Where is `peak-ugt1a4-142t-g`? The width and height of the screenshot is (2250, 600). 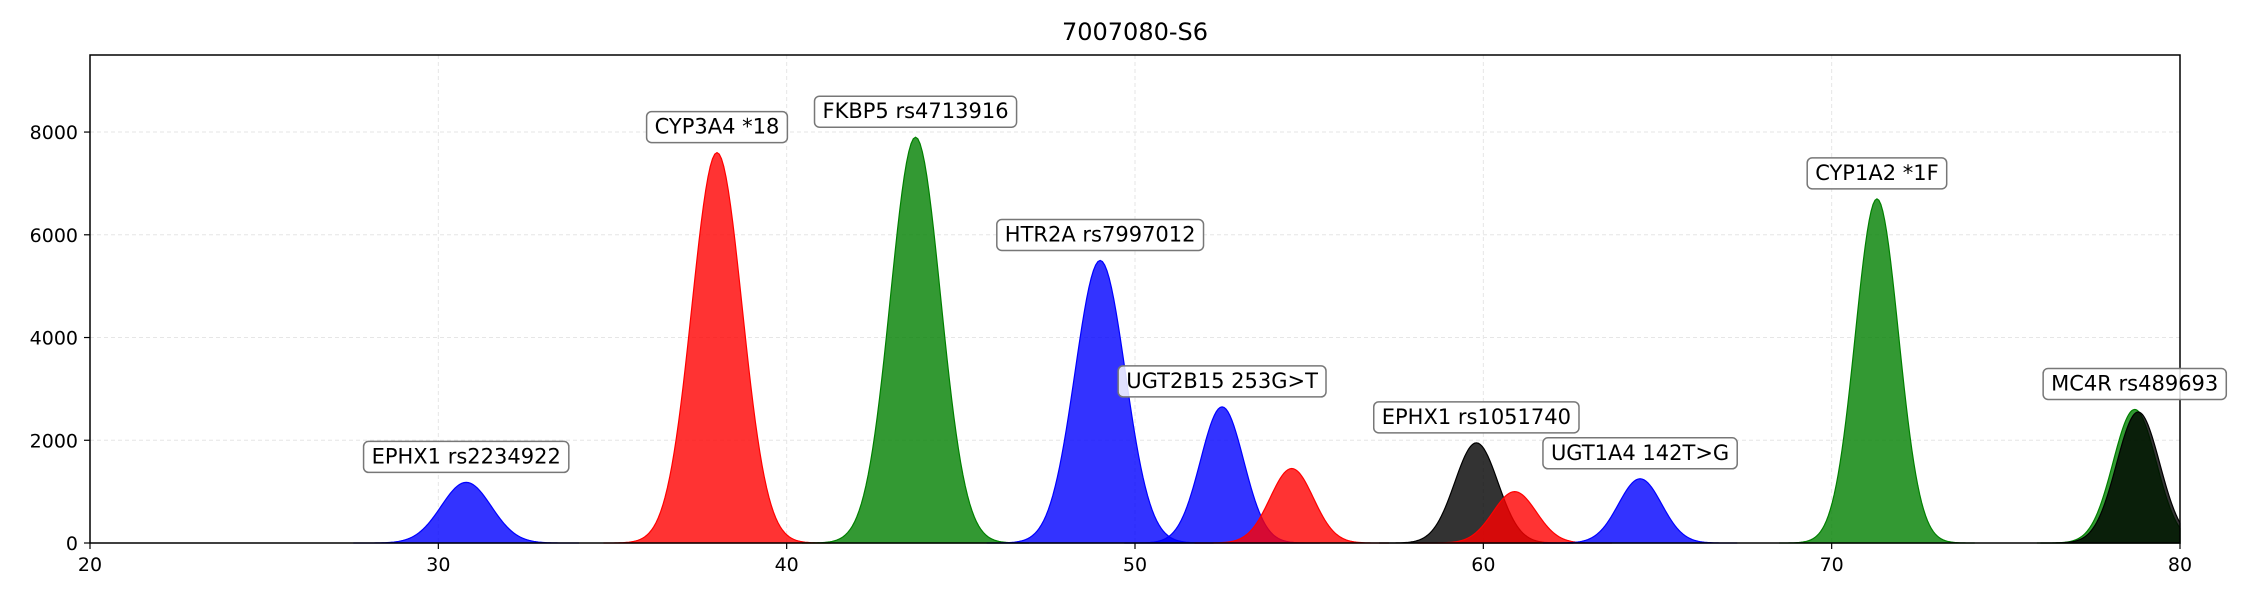 peak-ugt1a4-142t-g is located at coordinates (1640, 511).